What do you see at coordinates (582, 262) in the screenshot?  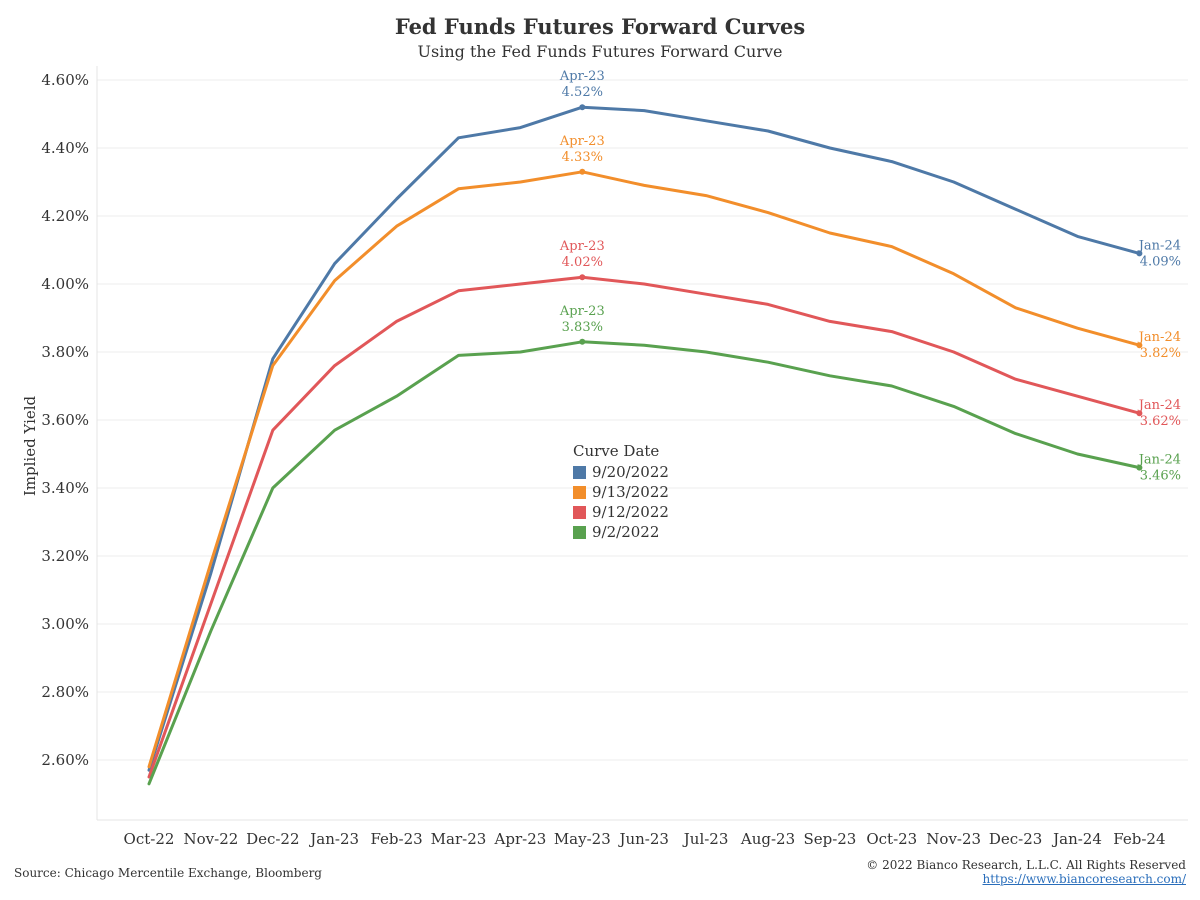 I see `data-label: 4.02%` at bounding box center [582, 262].